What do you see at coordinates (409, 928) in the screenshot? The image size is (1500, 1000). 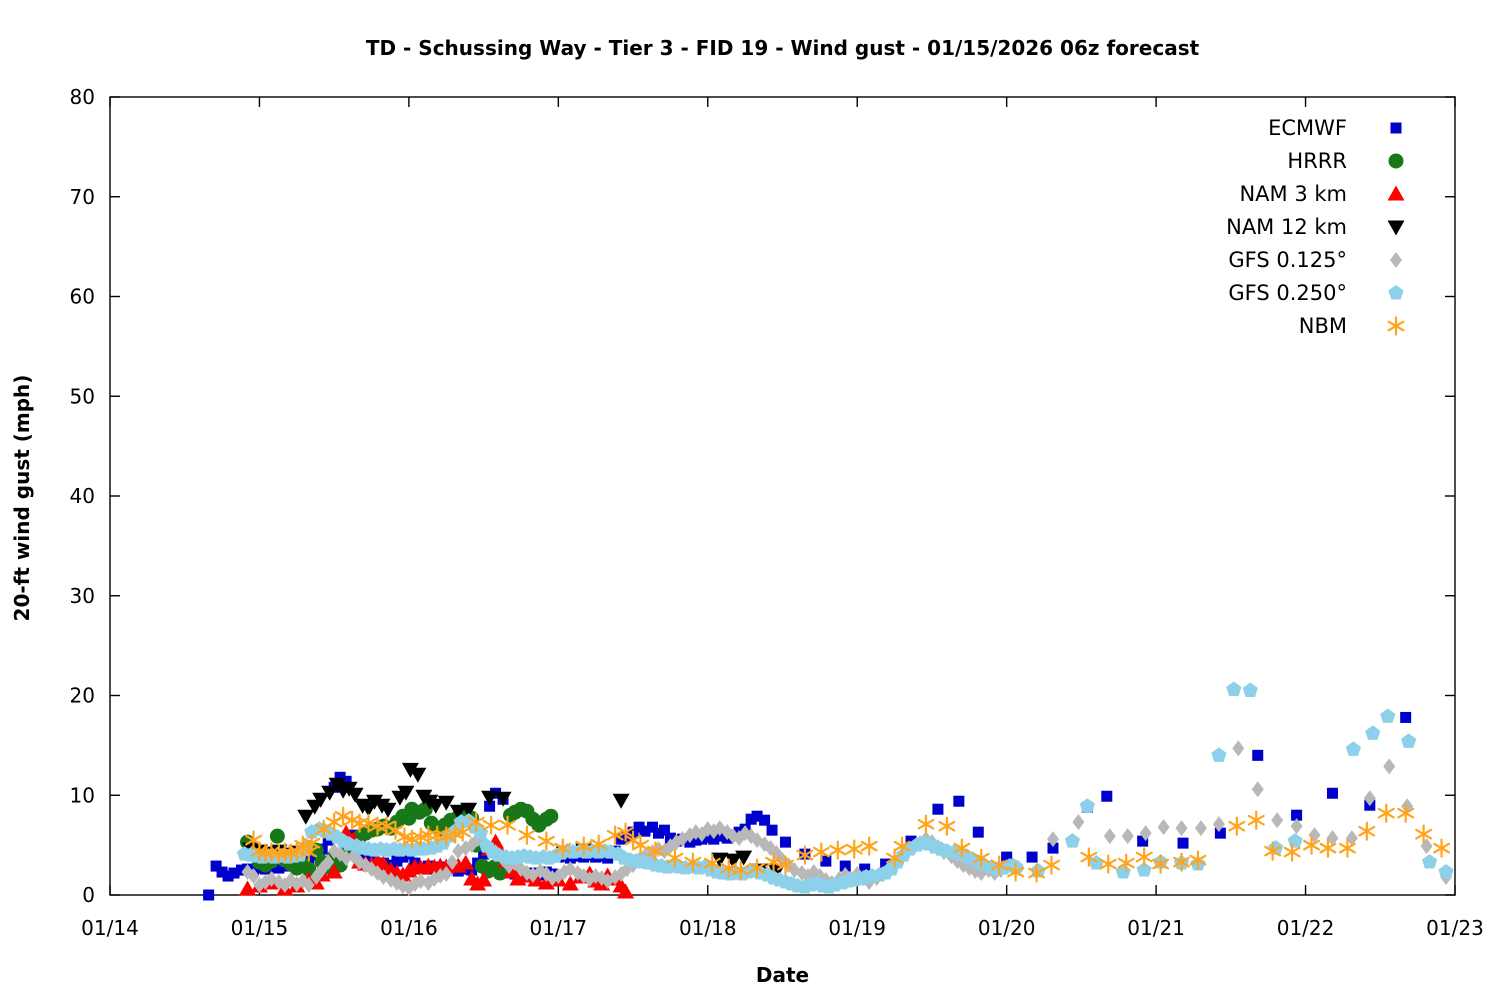 I see `x-tick-label: 01/16` at bounding box center [409, 928].